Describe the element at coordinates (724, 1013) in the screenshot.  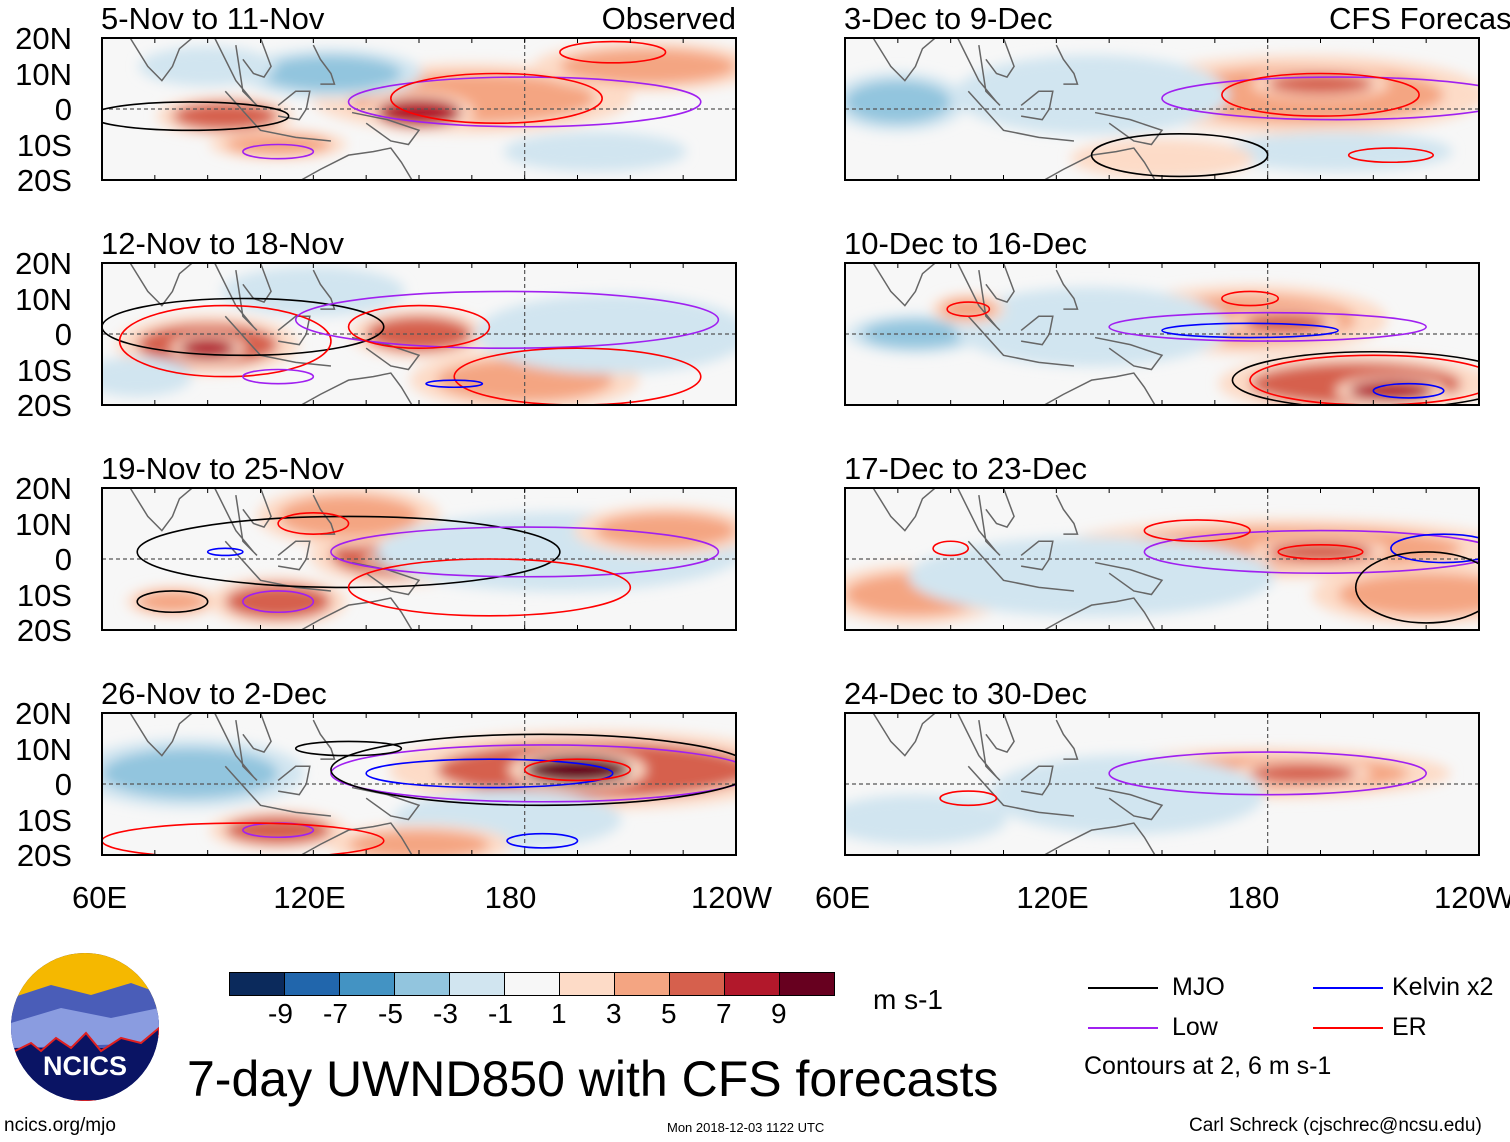
I see `colorbar-label: 7` at that location.